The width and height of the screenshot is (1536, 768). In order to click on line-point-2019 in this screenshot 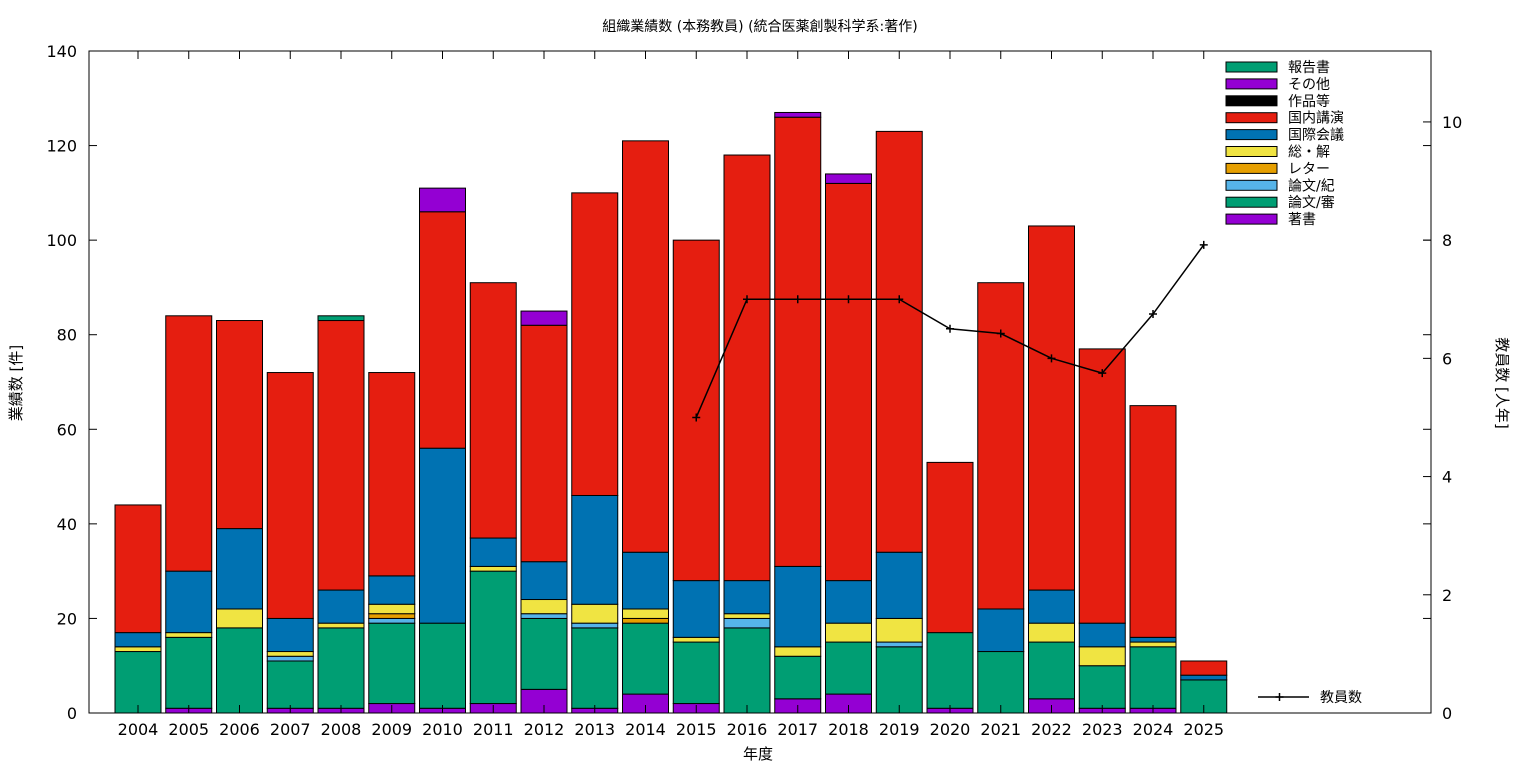, I will do `click(899, 299)`.